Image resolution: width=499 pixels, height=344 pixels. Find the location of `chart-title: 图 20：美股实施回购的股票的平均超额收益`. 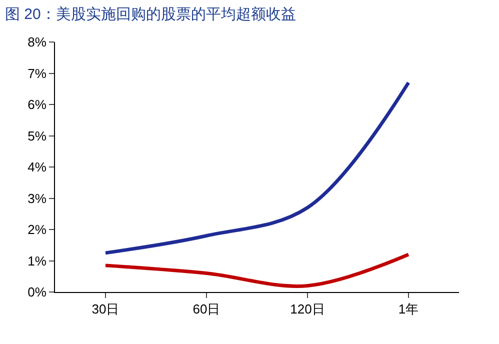

chart-title: 图 20：美股实施回购的股票的平均超额收益 is located at coordinates (150, 15).